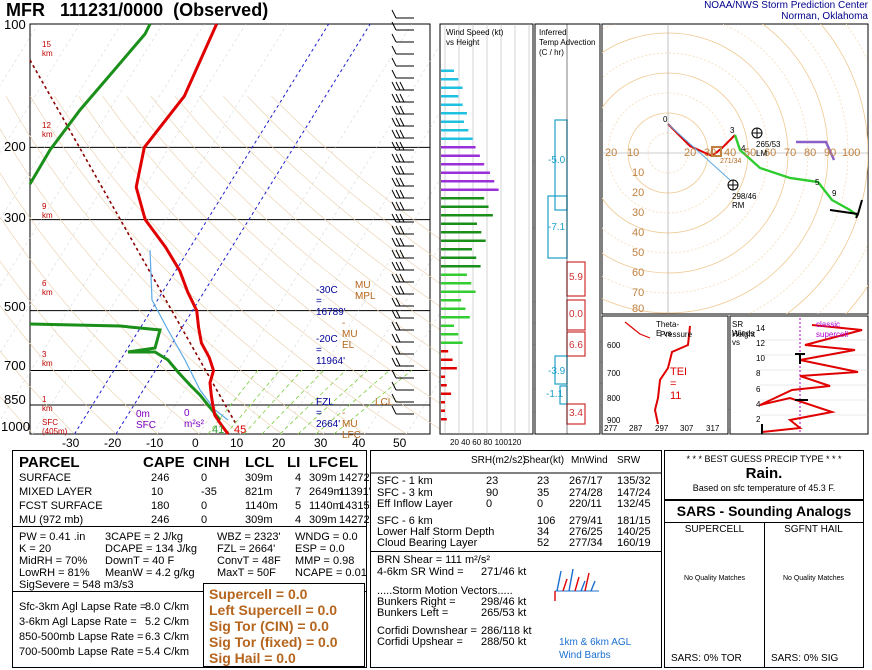 The image size is (872, 670). Describe the element at coordinates (714, 529) in the screenshot. I see `sars-col1: SUPERCELL` at that location.